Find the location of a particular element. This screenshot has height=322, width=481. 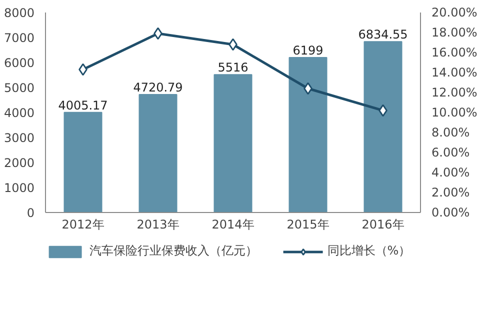

y2-tick-label: 10.00% is located at coordinates (455, 113).